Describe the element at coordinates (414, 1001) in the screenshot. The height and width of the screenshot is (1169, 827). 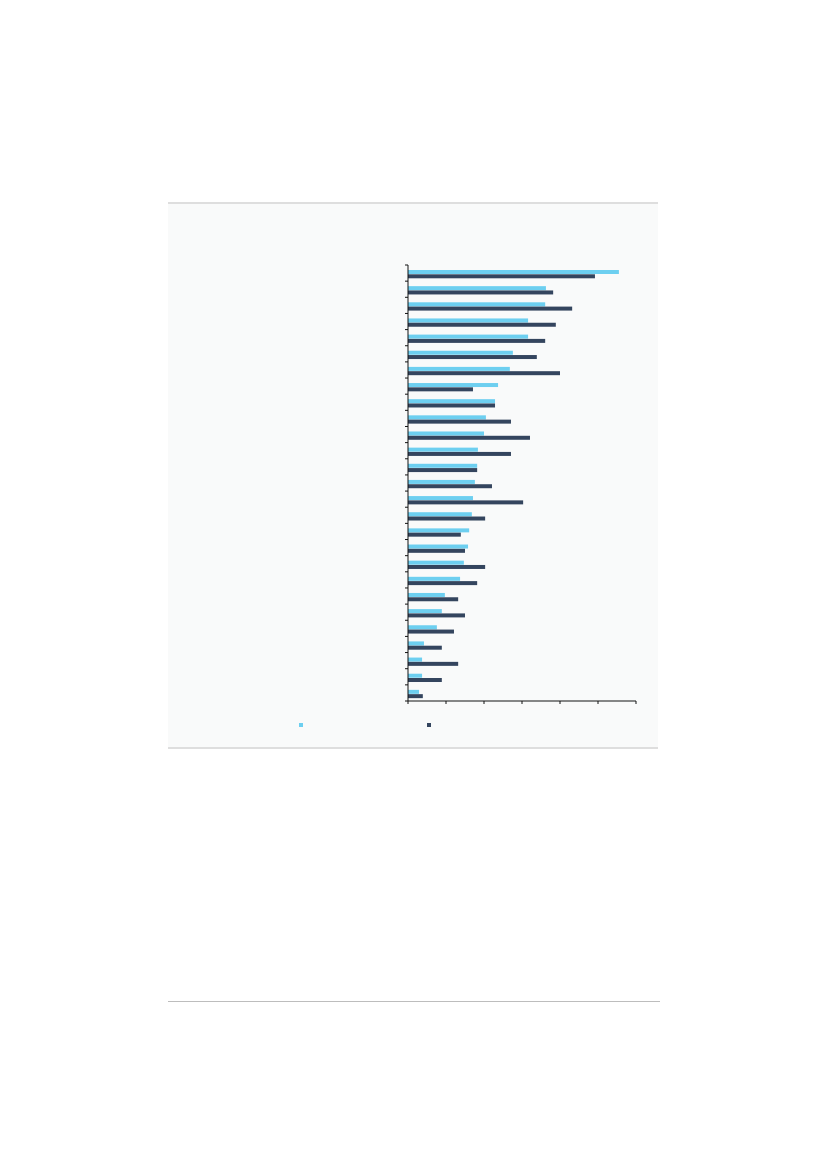
I see `footer-divider` at that location.